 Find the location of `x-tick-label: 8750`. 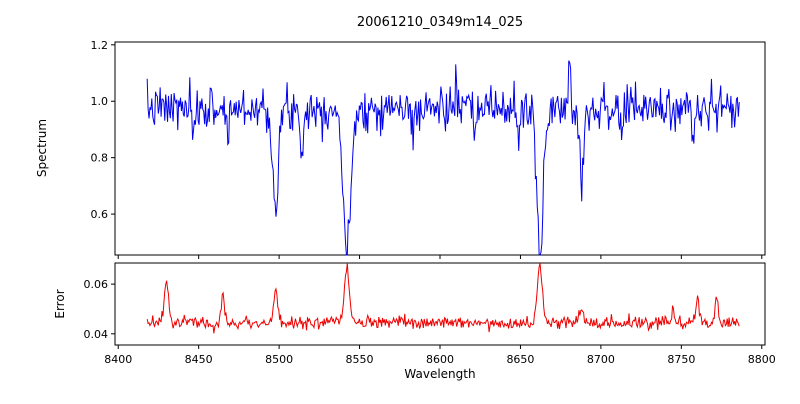

x-tick-label: 8750 is located at coordinates (681, 359).